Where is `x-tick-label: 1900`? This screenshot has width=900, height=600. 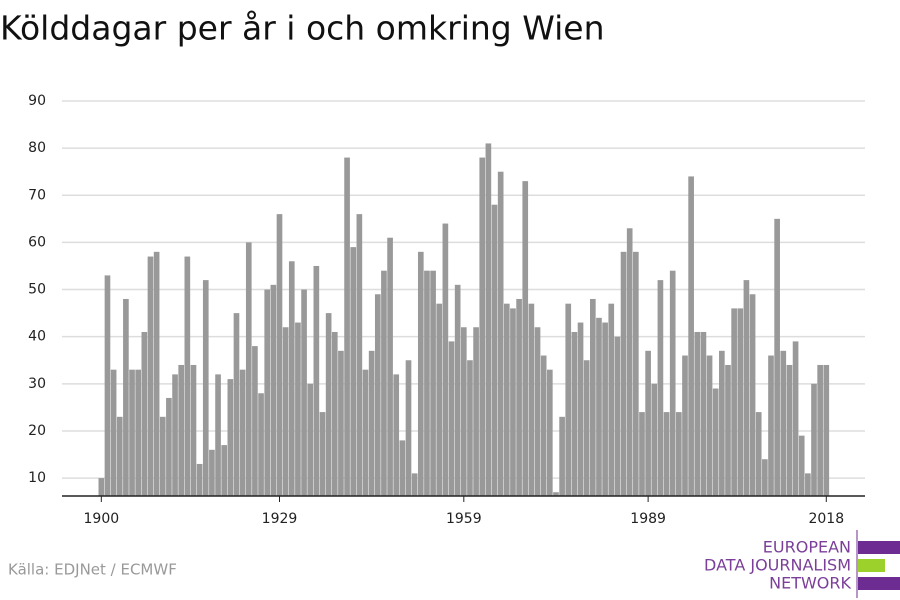
x-tick-label: 1900 is located at coordinates (102, 519).